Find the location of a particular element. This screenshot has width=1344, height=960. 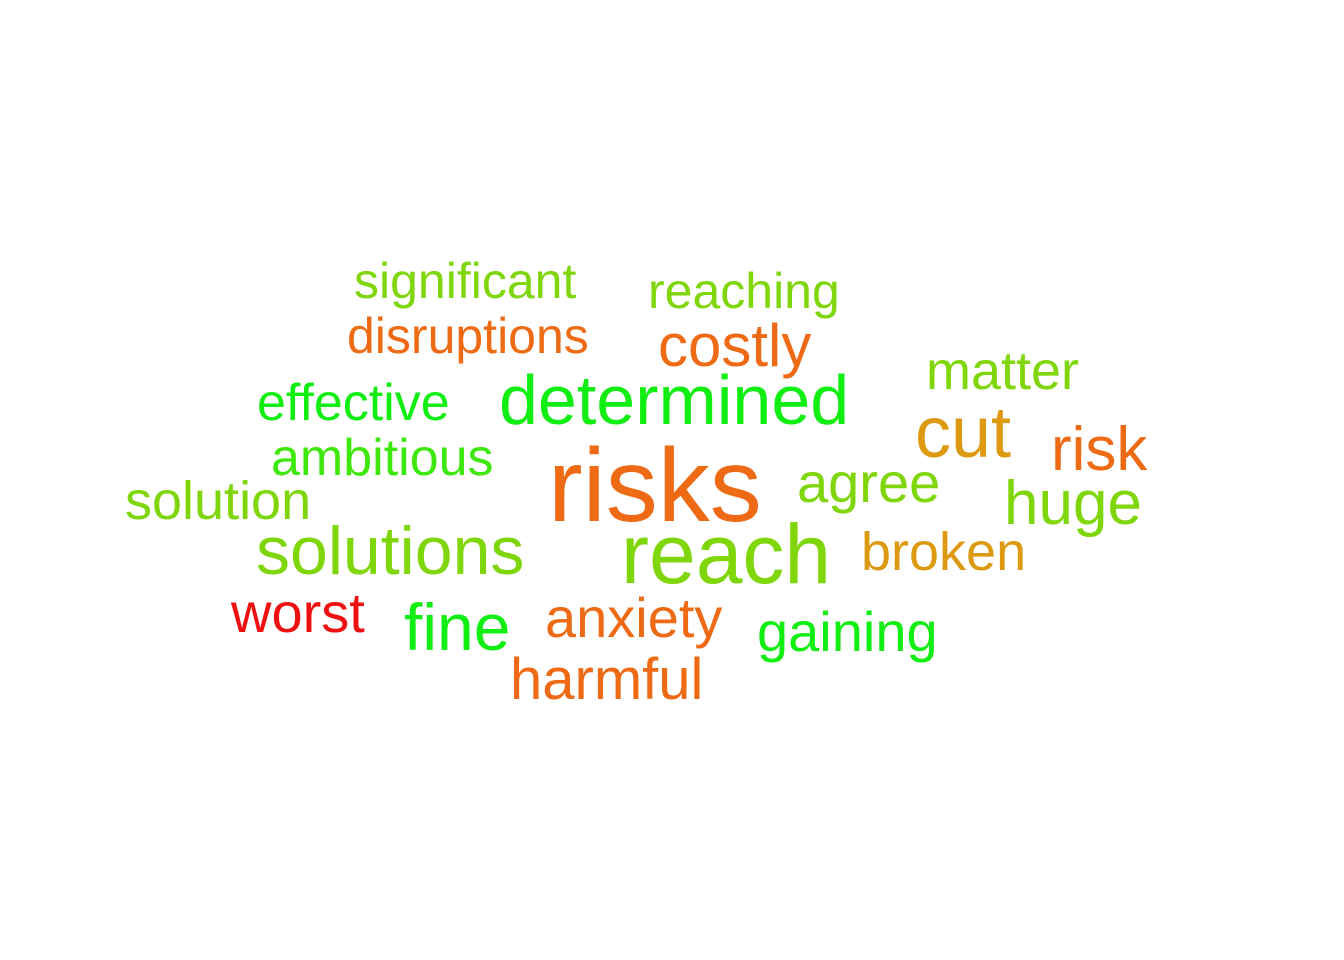

word-solution: solution is located at coordinates (218, 501).